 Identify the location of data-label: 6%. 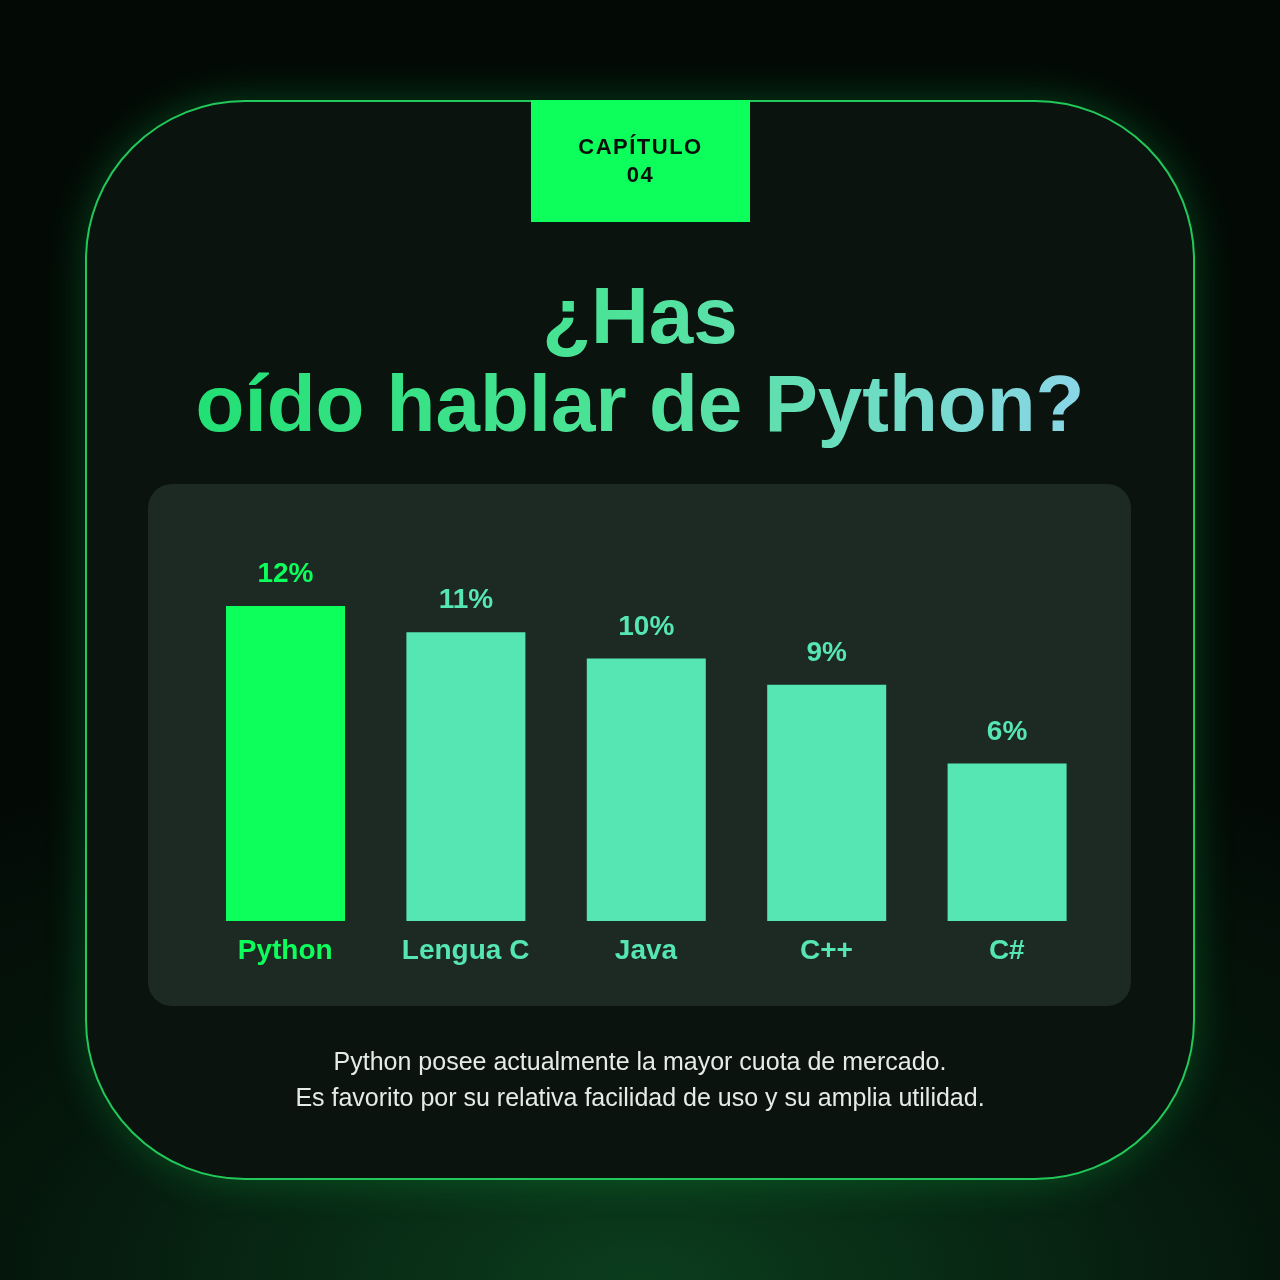
(1007, 730).